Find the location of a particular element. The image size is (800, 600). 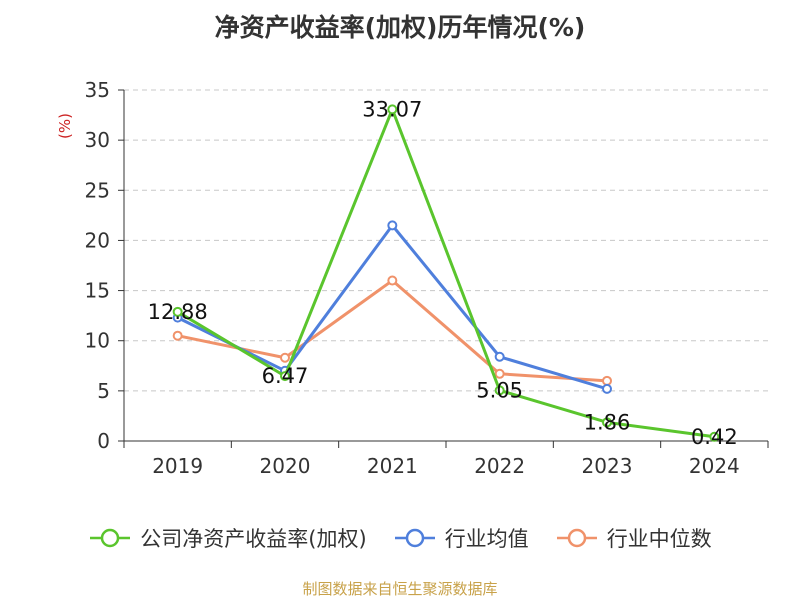

data-source-note: 制图数据来自恒生聚源数据库 is located at coordinates (400, 589).